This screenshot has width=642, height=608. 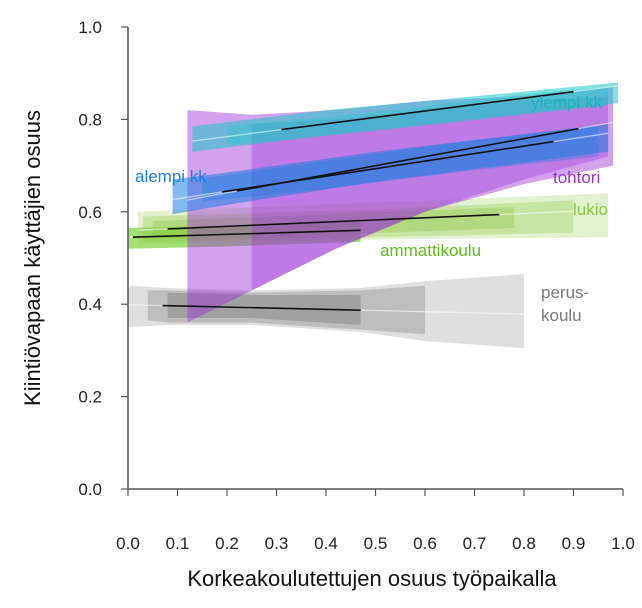 I want to click on y-tick-label: 0.2, so click(x=90, y=397).